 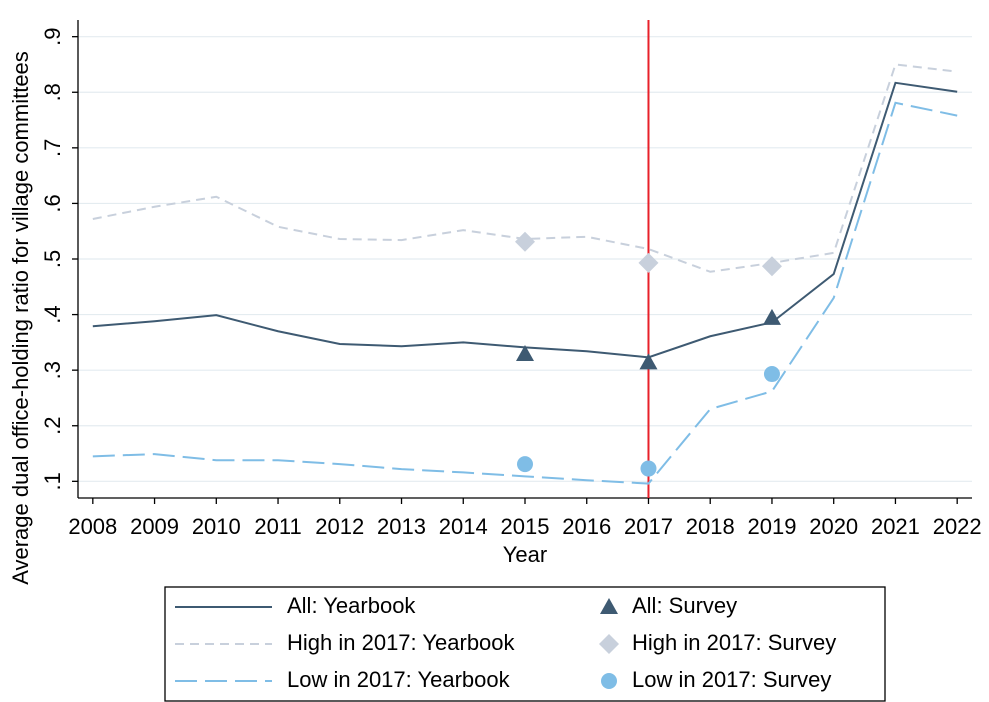 I want to click on x-tick-label: 2018, so click(x=710, y=526).